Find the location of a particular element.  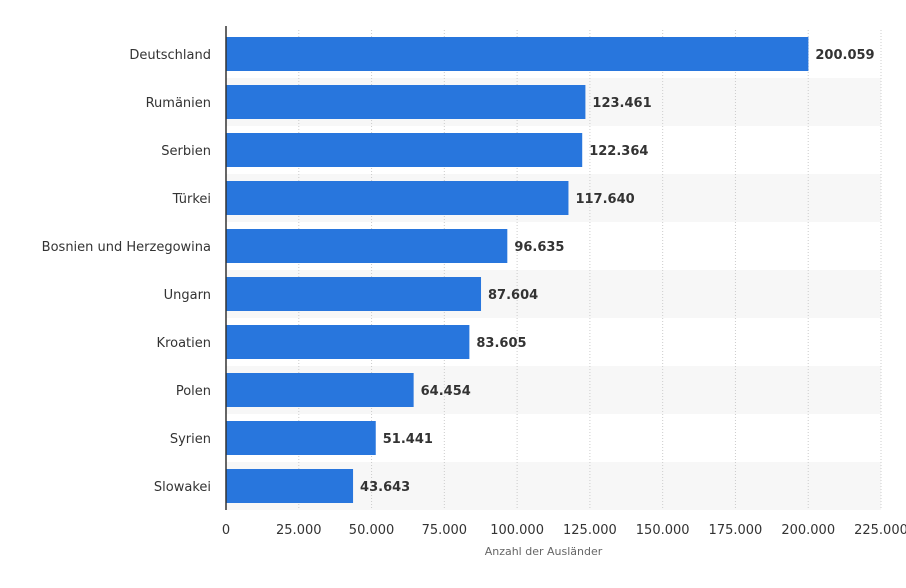

value-label: 64.454 is located at coordinates (446, 391).